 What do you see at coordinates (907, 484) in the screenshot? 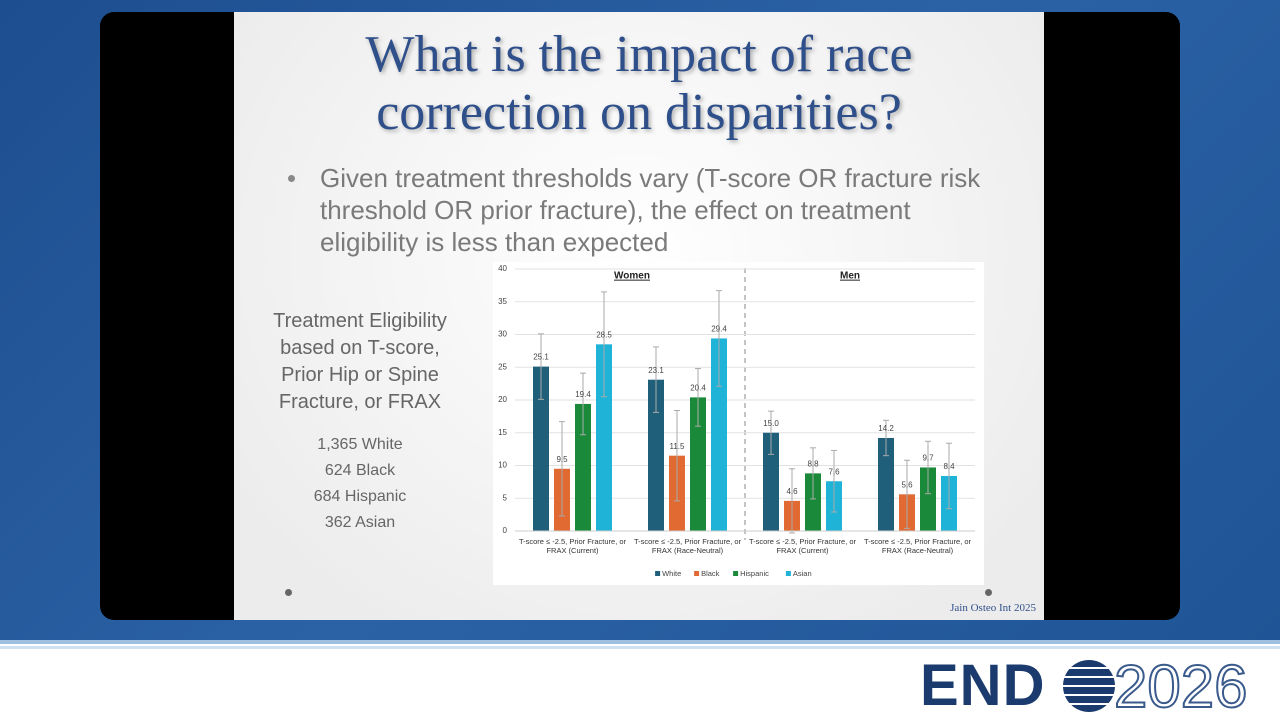
I see `data-label: 5.6` at bounding box center [907, 484].